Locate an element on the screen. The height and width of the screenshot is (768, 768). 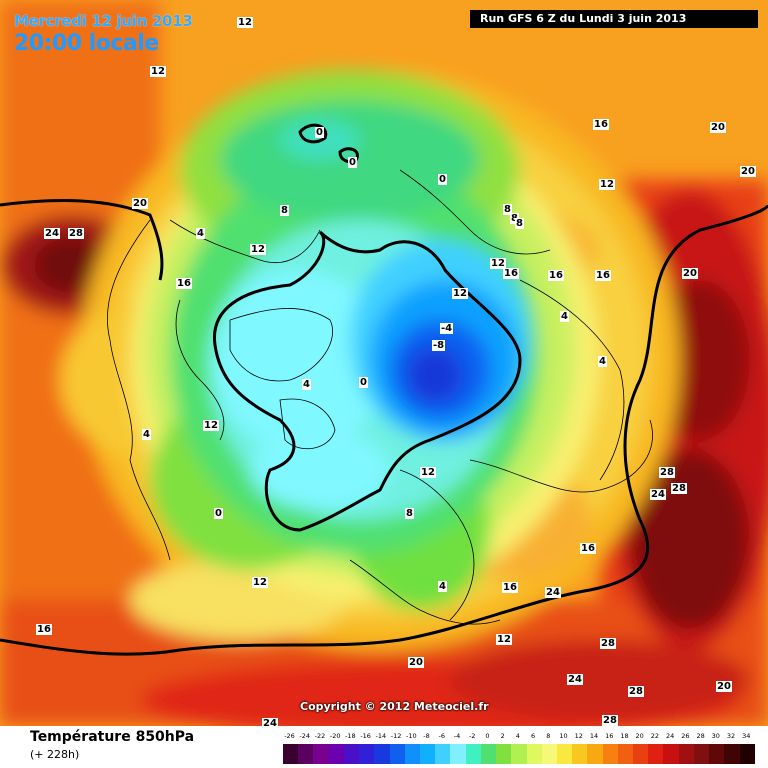
copyright-notice: Copyright © 2012 Meteociel.fr is located at coordinates (394, 706).